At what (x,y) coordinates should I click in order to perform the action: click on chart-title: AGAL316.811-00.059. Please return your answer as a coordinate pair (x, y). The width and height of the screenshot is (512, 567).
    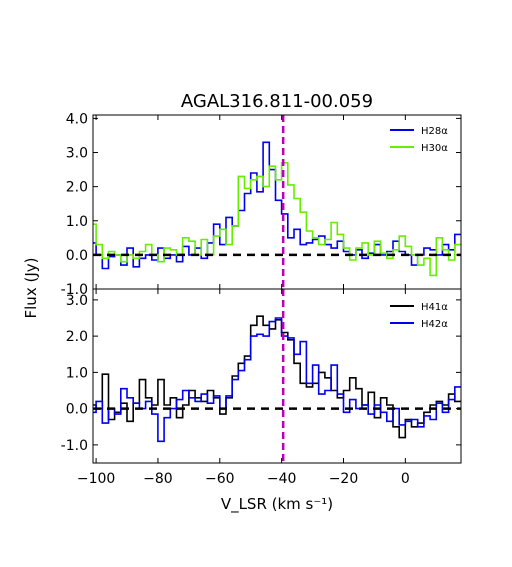
    Looking at the image, I should click on (277, 101).